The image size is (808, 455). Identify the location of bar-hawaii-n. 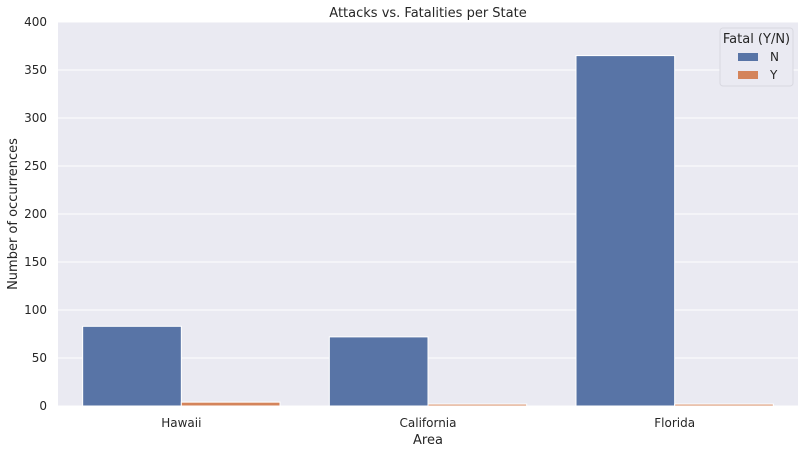
(132, 366).